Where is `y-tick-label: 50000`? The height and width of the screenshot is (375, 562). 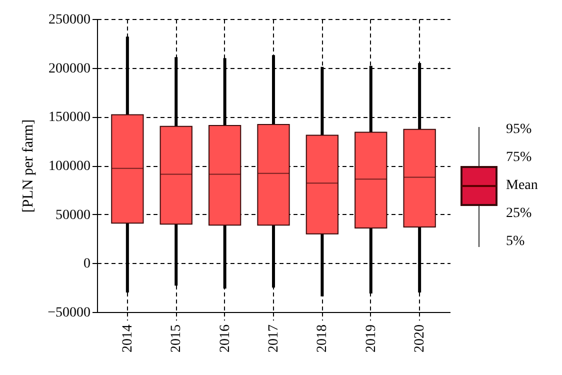 y-tick-label: 50000 is located at coordinates (73, 215).